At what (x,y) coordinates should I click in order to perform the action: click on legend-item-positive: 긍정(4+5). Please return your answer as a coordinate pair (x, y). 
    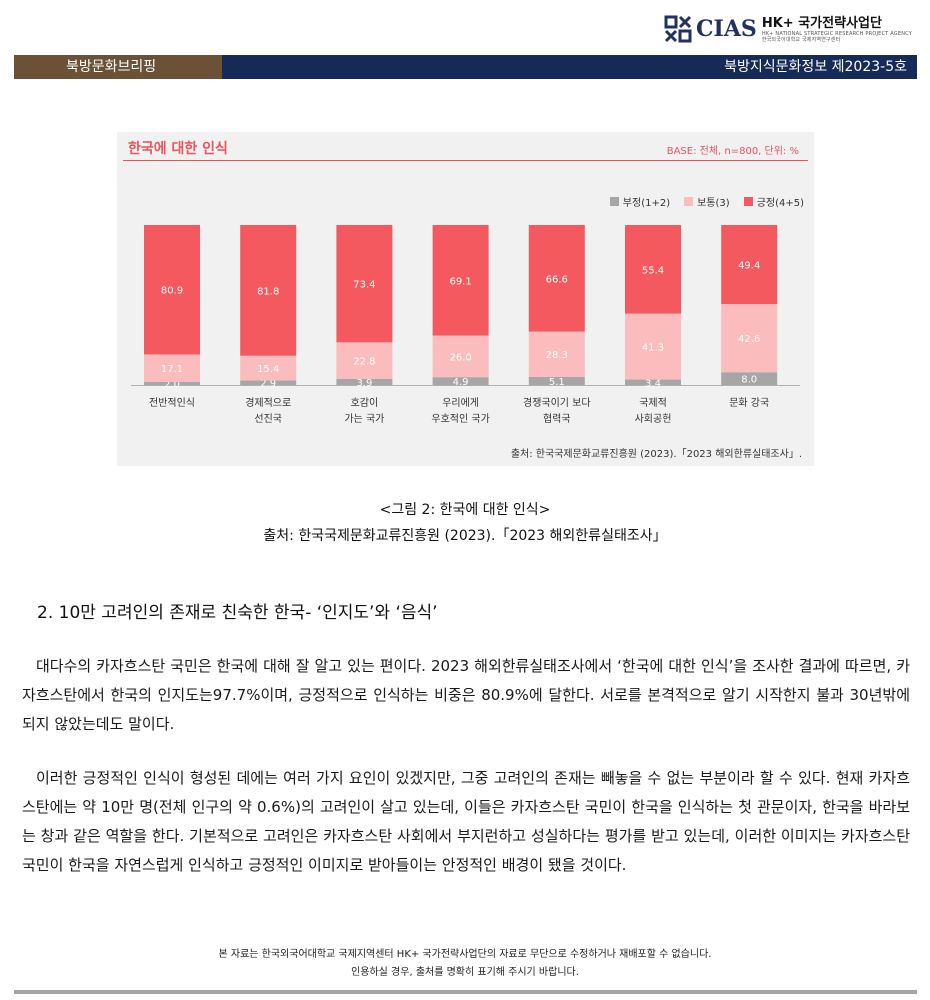
    Looking at the image, I should click on (773, 201).